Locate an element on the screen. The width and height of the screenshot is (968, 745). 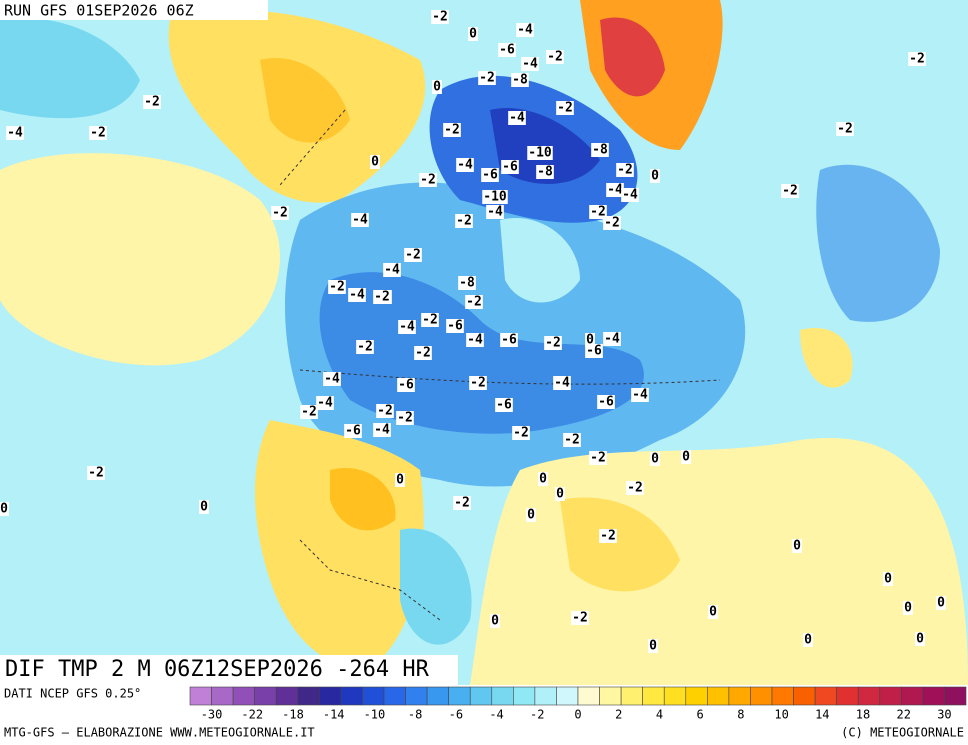
colorbar-label: 8 is located at coordinates (740, 715).